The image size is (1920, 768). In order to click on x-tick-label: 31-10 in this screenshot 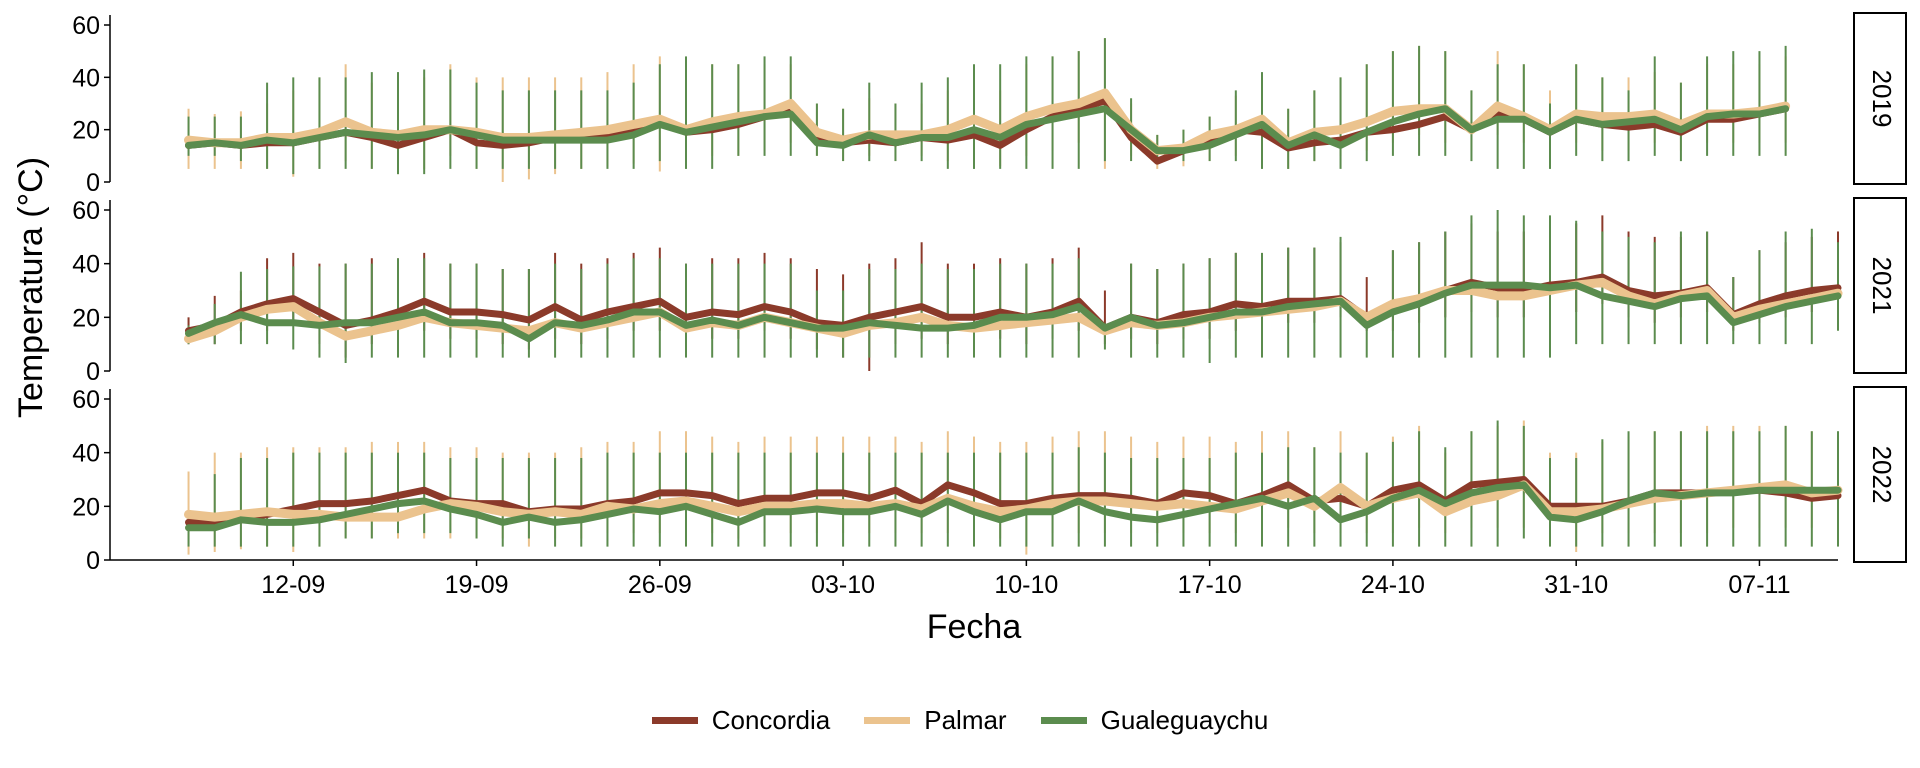, I will do `click(1576, 585)`.